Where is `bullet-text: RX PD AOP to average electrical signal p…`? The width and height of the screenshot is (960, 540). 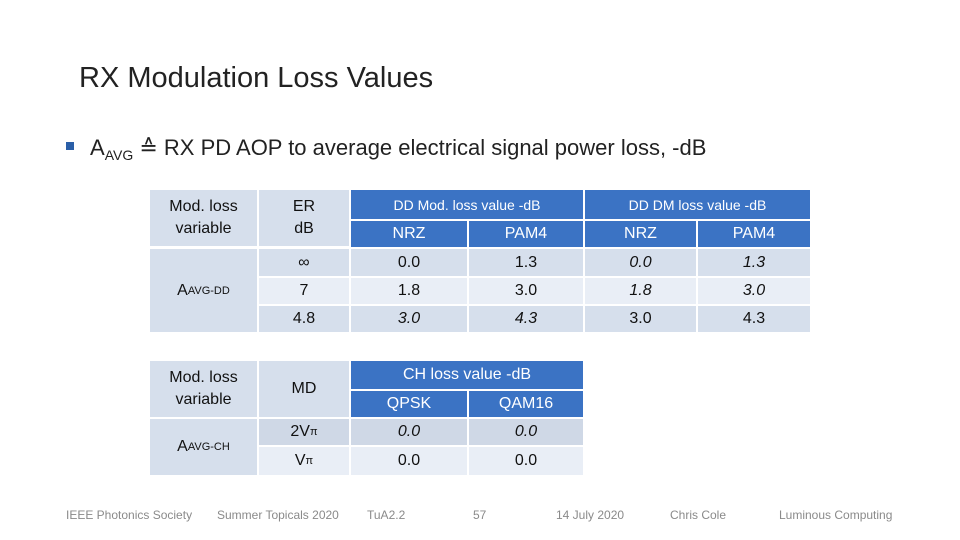
bullet-text: RX PD AOP to average electrical signal p… is located at coordinates (435, 147).